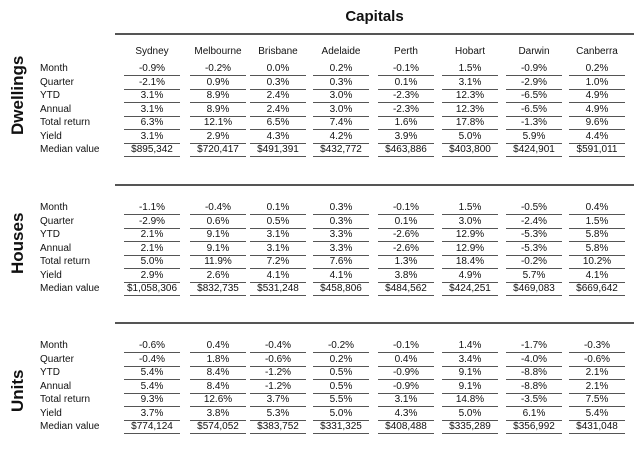  I want to click on table-cell: 2.9%, so click(152, 275).